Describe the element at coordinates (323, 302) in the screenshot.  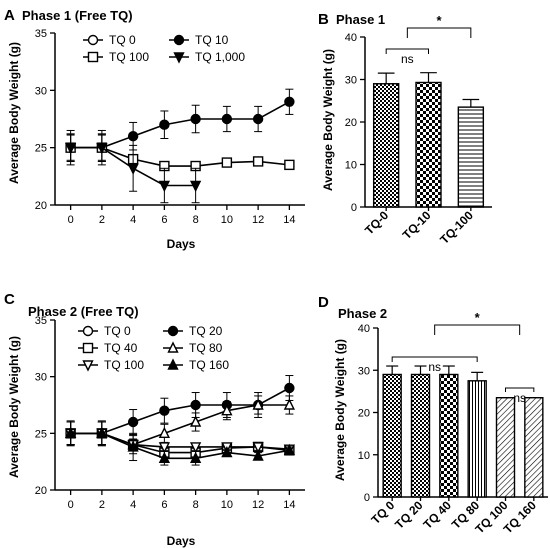
I see `panel-label-d: D` at that location.